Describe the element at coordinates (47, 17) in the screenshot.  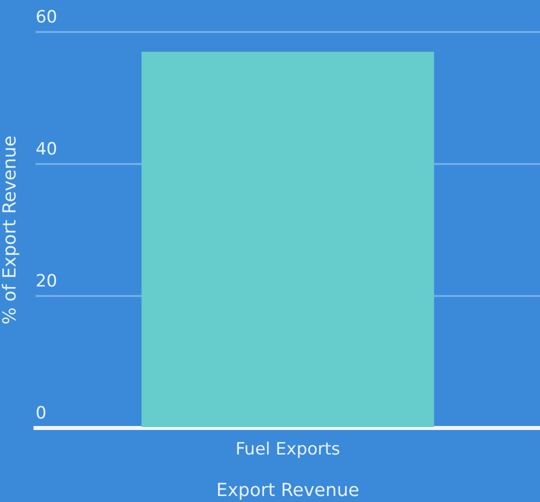
I see `y-tick-label: 60` at that location.